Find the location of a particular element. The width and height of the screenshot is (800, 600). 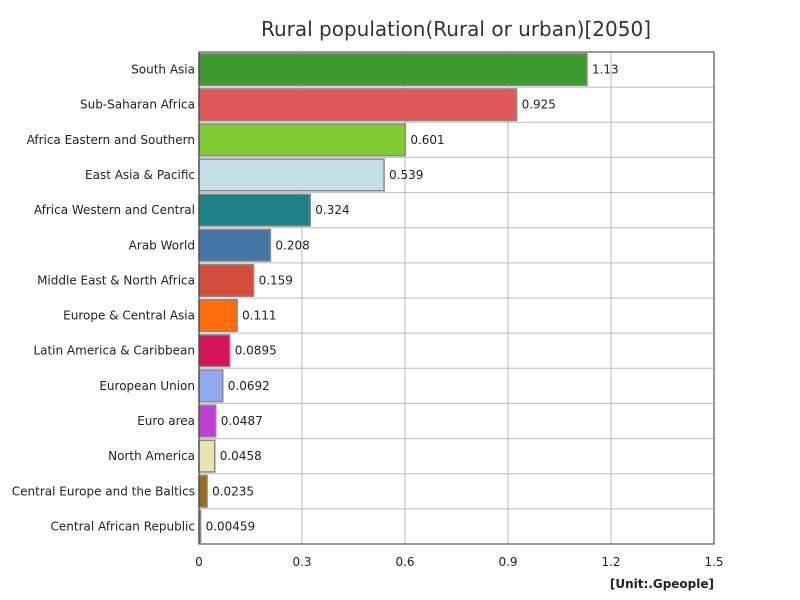

x-tick-label: 0.6 is located at coordinates (404, 562).